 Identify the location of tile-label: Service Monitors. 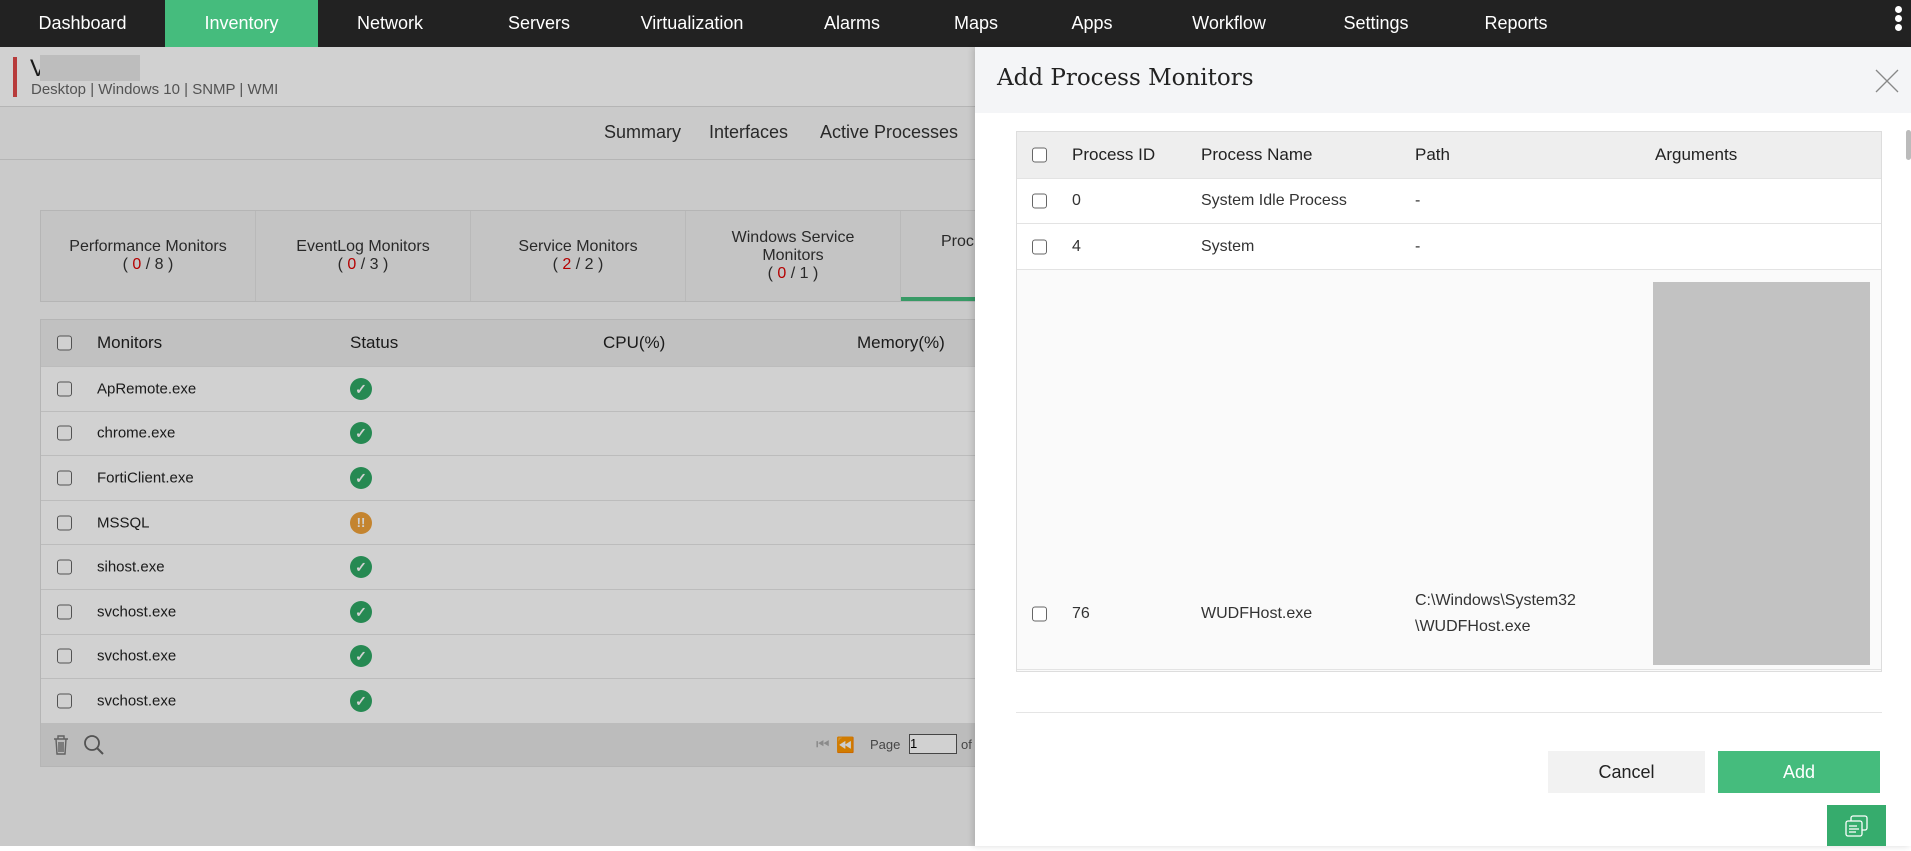
(578, 246).